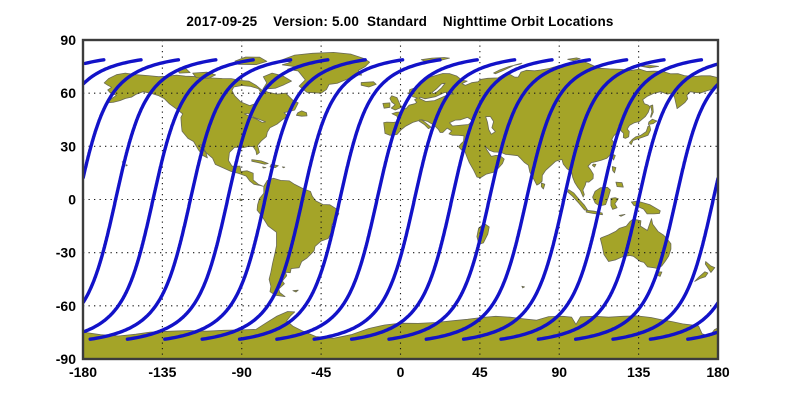 This screenshot has width=800, height=400. Describe the element at coordinates (718, 372) in the screenshot. I see `x-tick-label: 180` at that location.